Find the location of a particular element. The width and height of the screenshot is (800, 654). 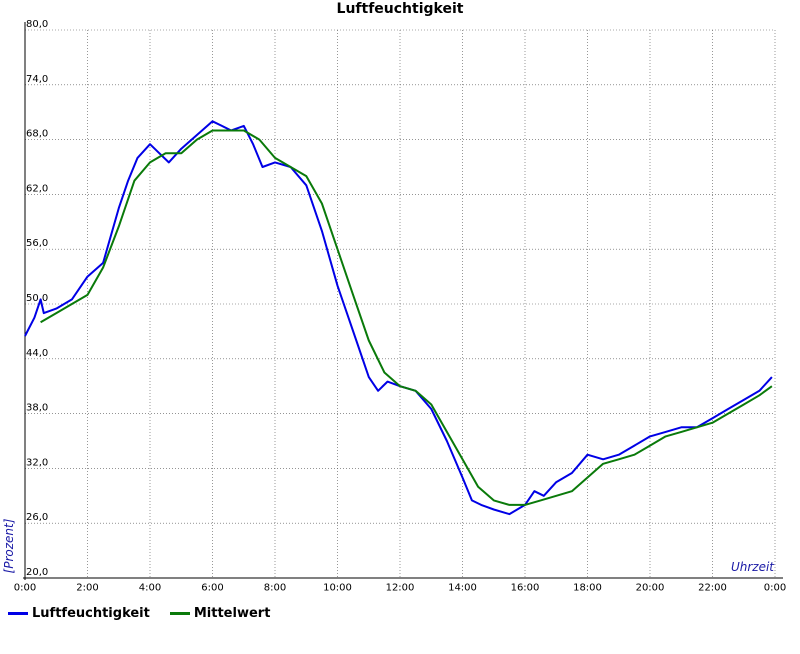

y-tick-label-6: 56,0 is located at coordinates (37, 243).